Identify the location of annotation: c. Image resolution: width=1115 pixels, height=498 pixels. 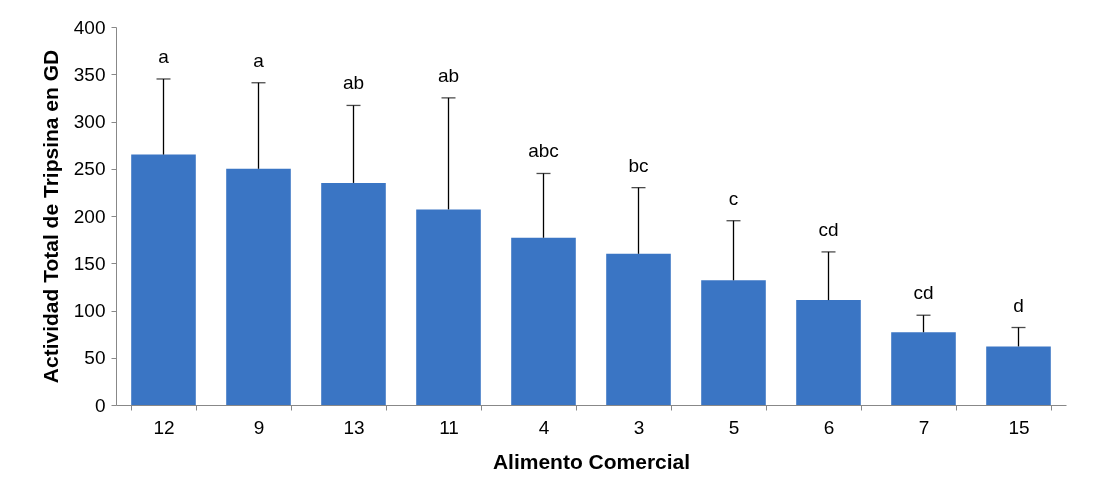
(733, 198).